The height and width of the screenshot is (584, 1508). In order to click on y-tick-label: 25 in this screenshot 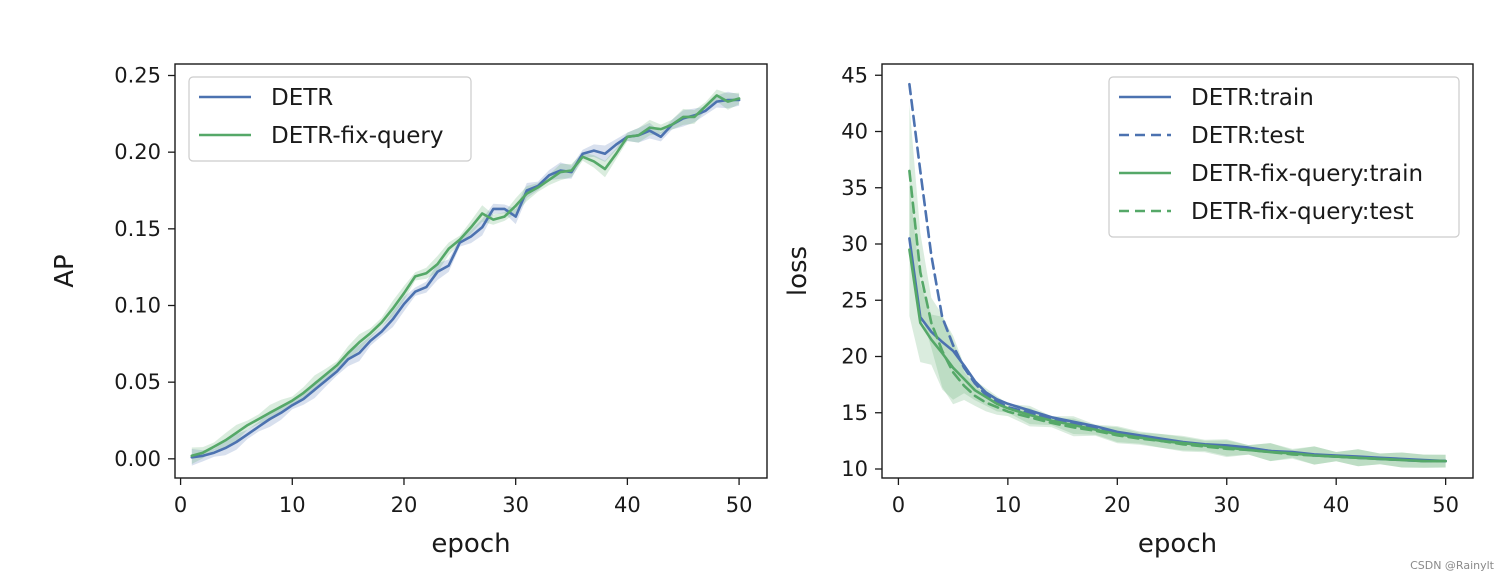, I will do `click(854, 300)`.